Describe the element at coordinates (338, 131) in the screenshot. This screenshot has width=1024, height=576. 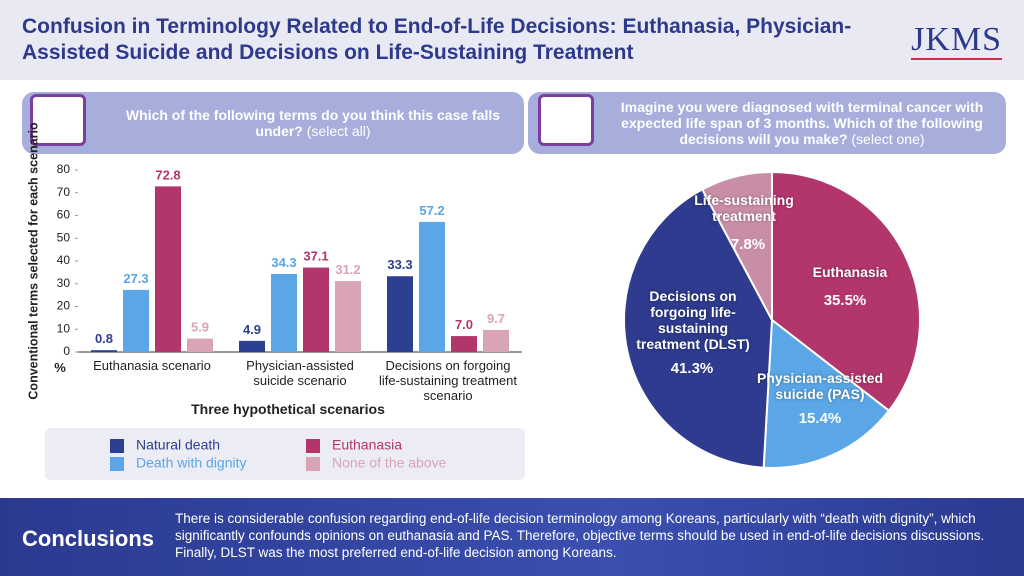
I see `question-note: (select all)` at that location.